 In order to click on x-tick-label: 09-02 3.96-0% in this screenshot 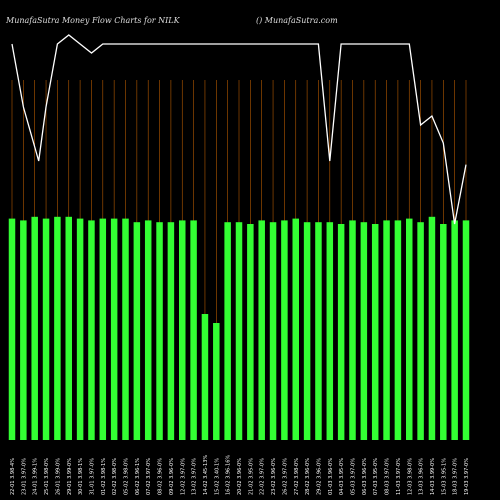, I will do `click(172, 476)`.